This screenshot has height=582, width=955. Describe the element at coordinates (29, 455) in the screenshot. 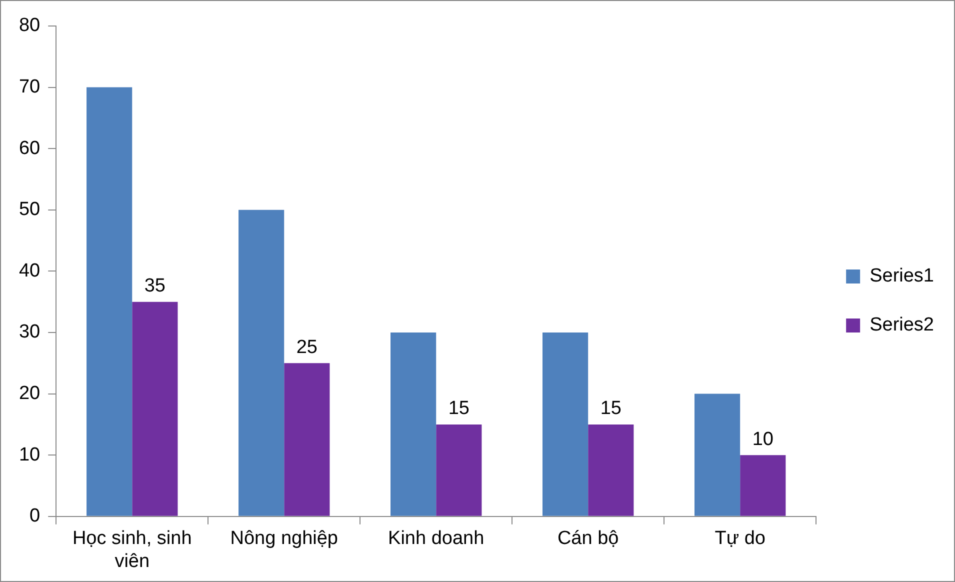

I see `y-tick-label: 10` at that location.